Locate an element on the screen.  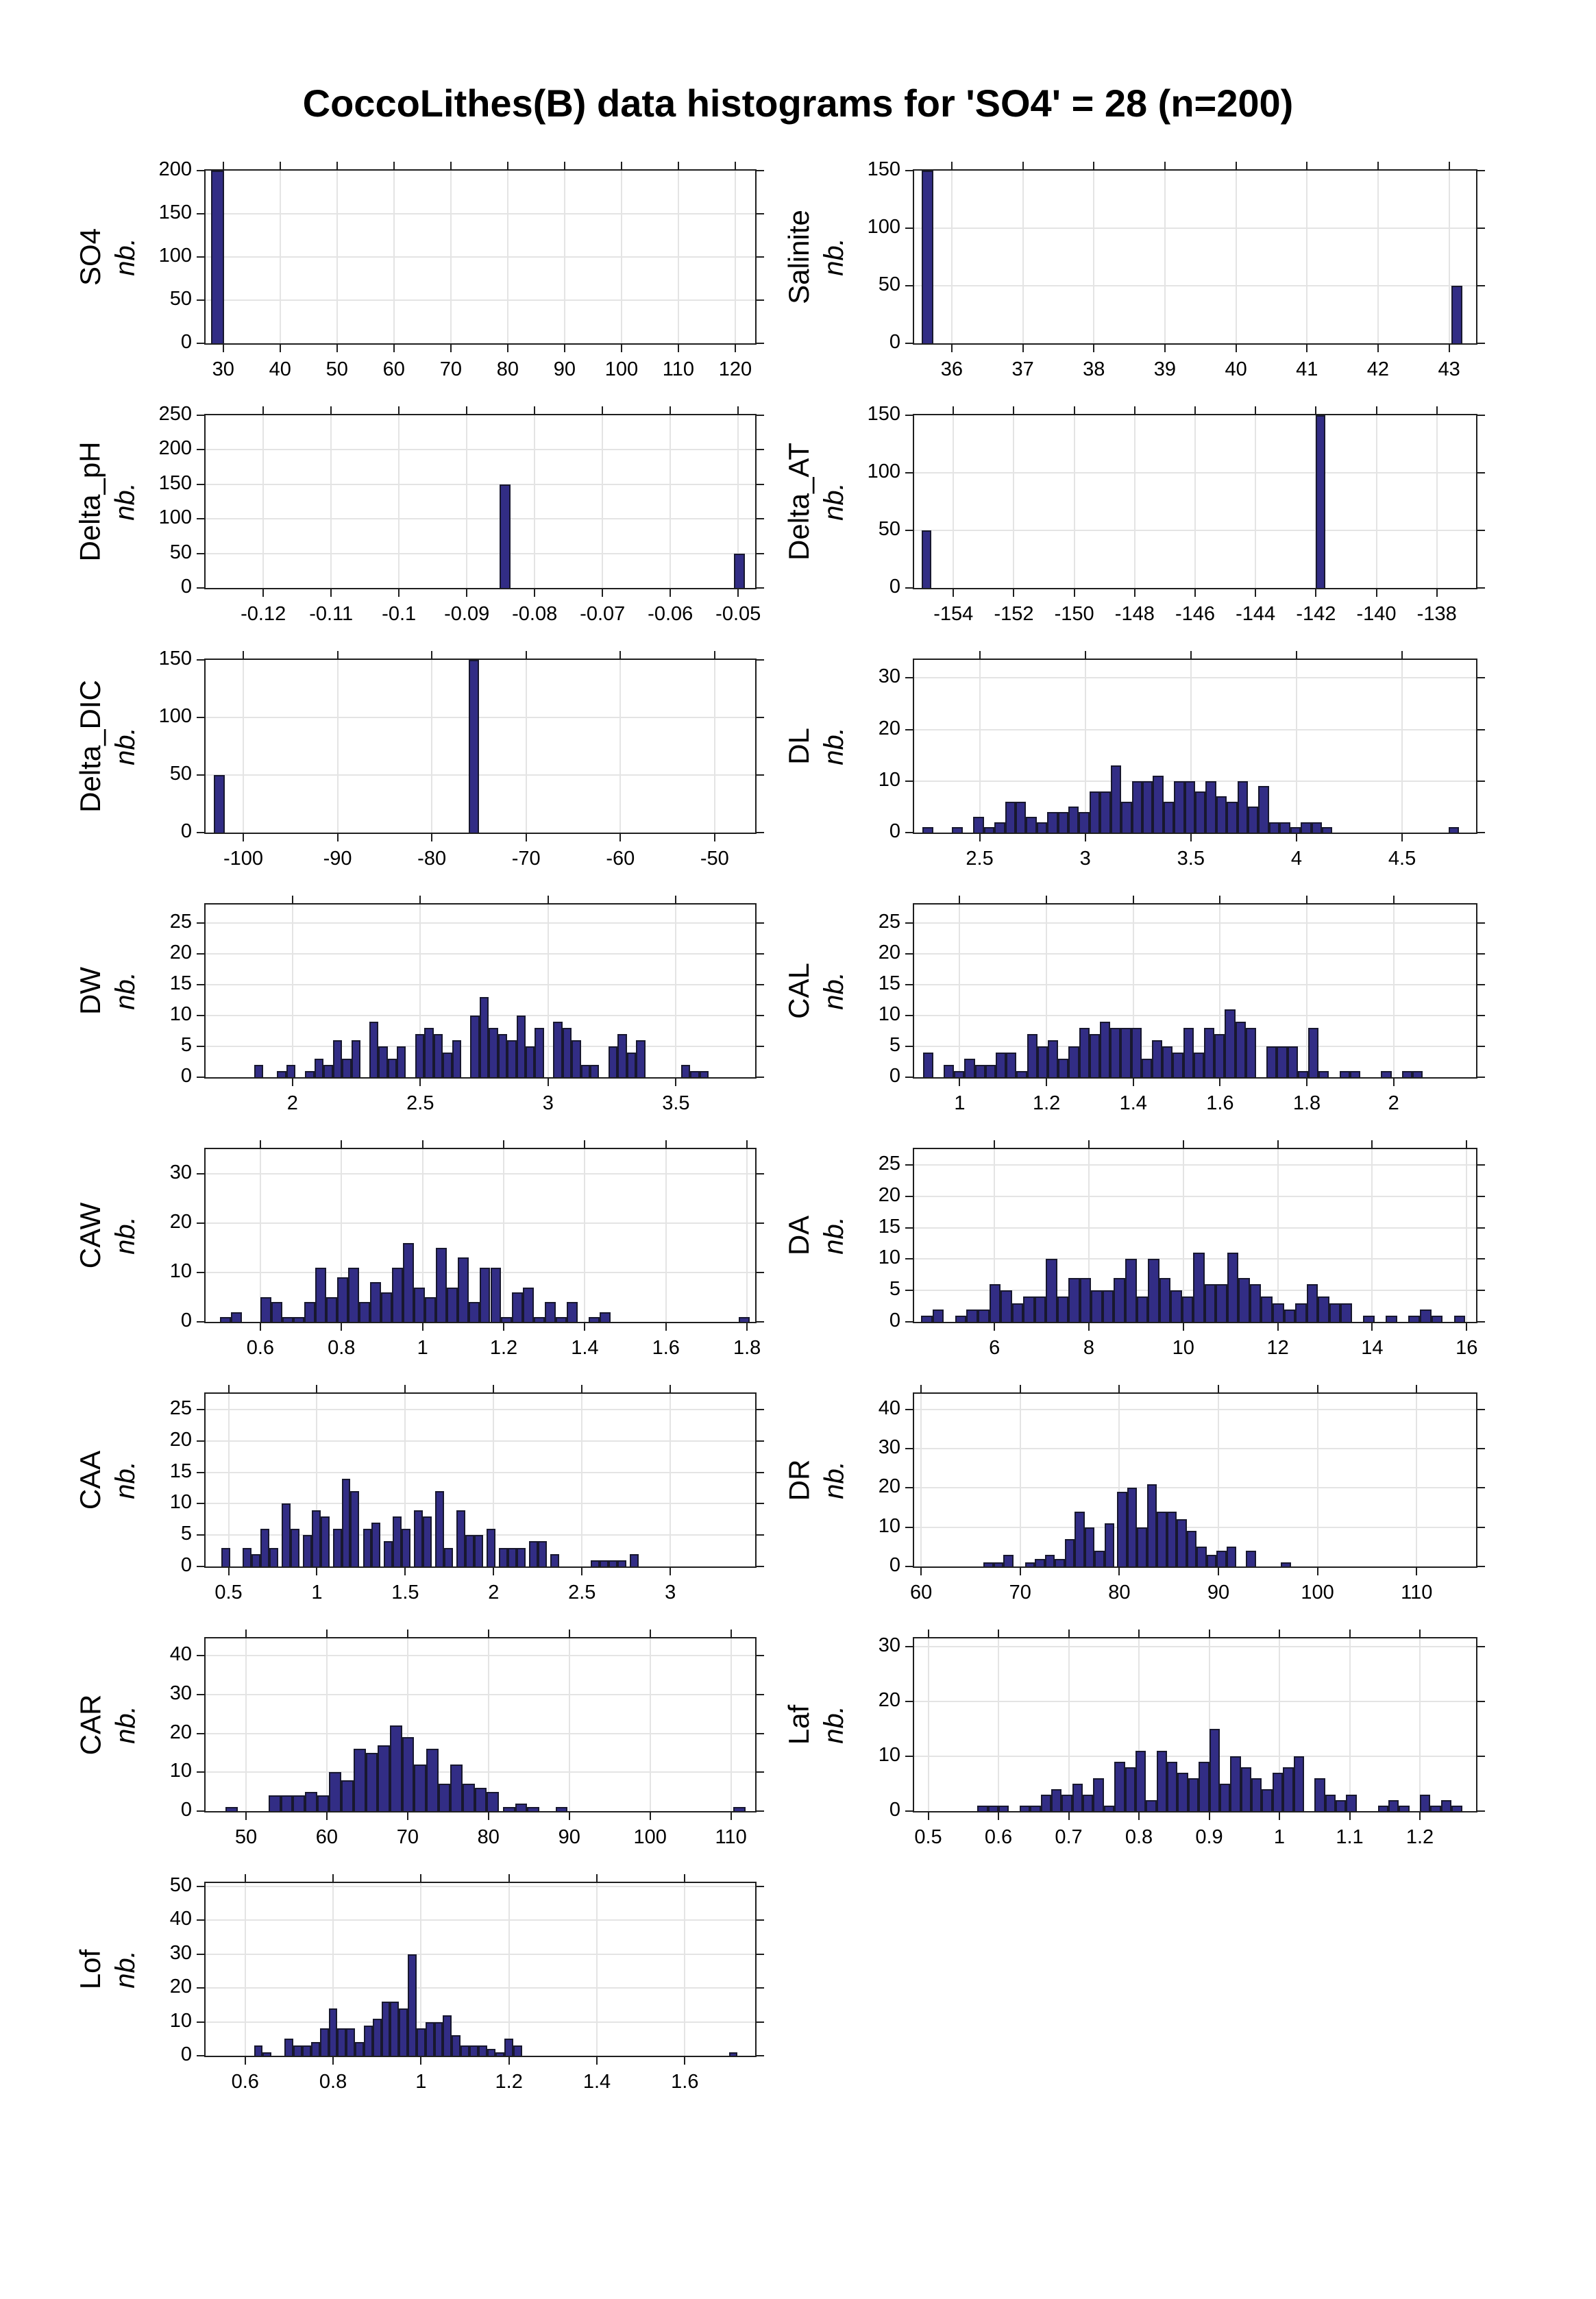
ylabel-nb: nb. is located at coordinates (125, 746).